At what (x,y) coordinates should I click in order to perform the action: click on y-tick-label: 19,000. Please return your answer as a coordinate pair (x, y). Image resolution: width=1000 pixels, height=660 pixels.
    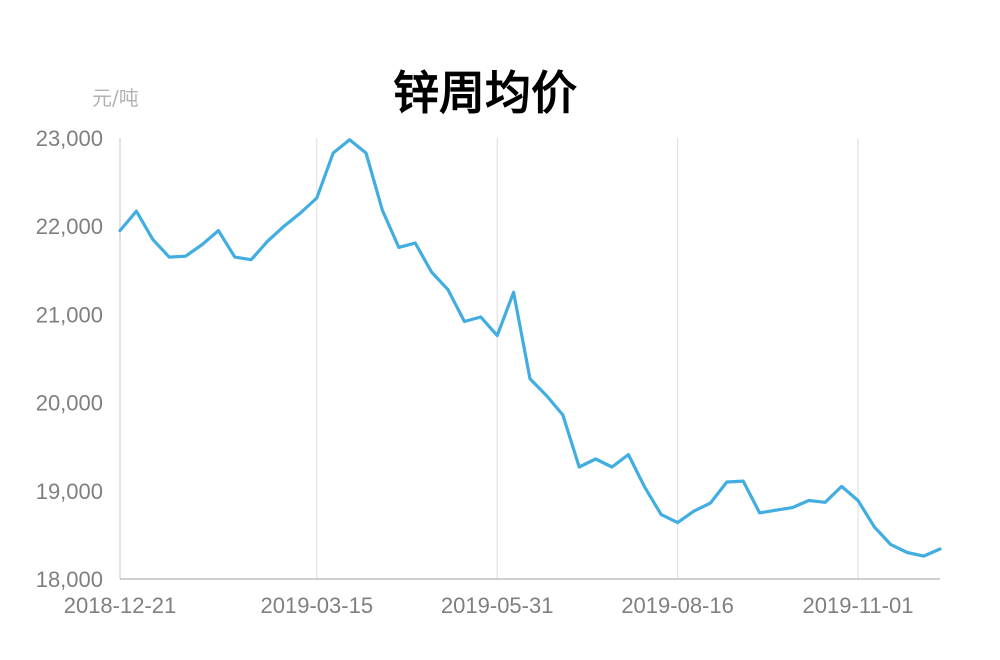
    Looking at the image, I should click on (69, 491).